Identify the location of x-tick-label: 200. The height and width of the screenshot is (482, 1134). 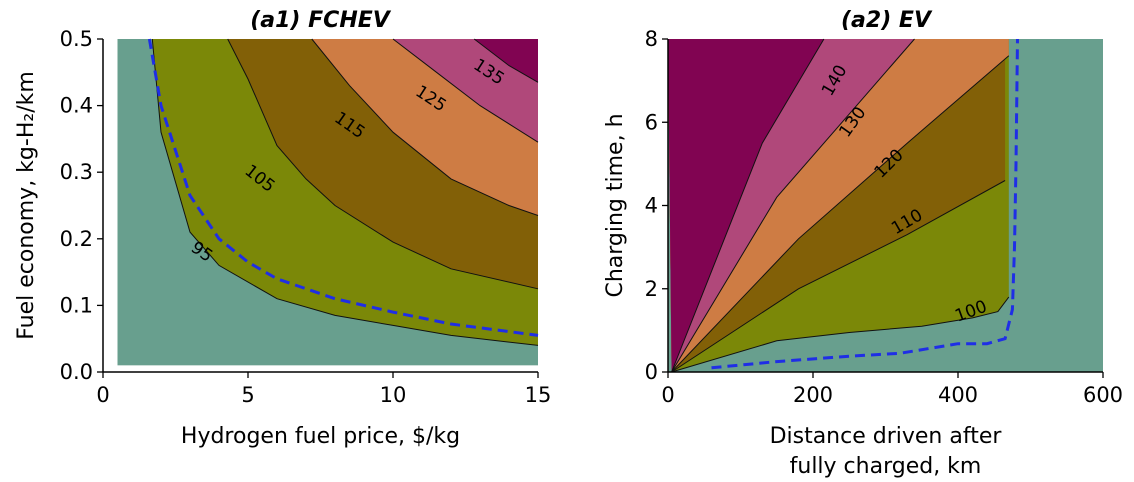
(813, 395).